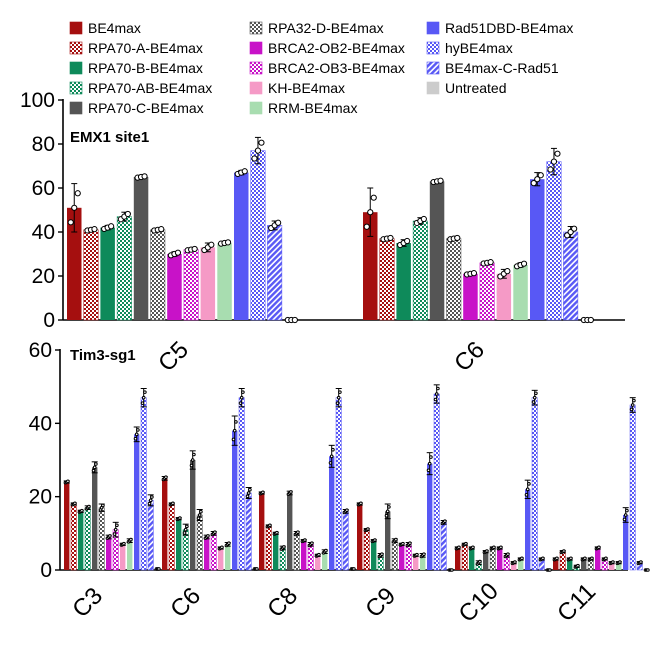  What do you see at coordinates (326, 28) in the screenshot?
I see `legend-label: RPA32-D-BE4max` at bounding box center [326, 28].